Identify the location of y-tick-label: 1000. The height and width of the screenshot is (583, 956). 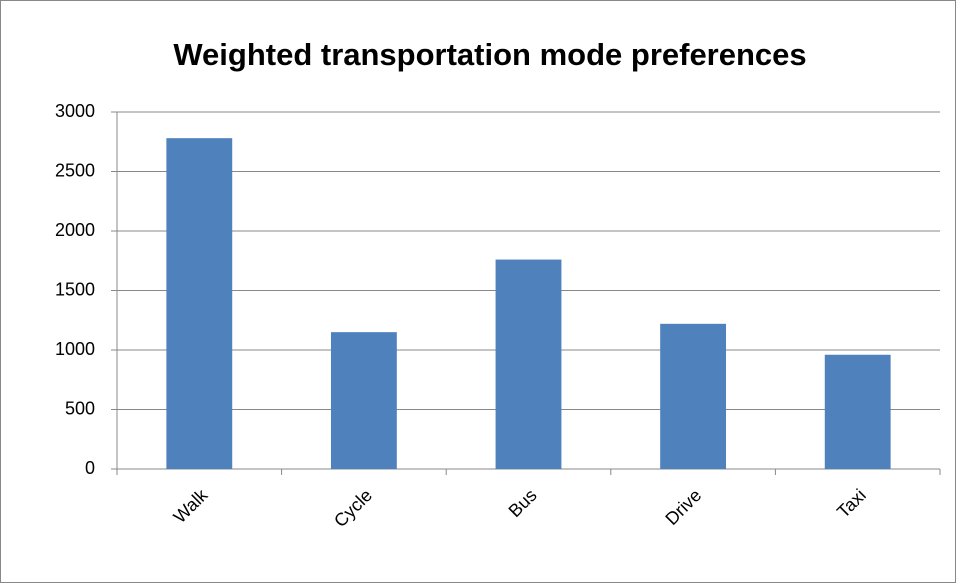
(75, 349).